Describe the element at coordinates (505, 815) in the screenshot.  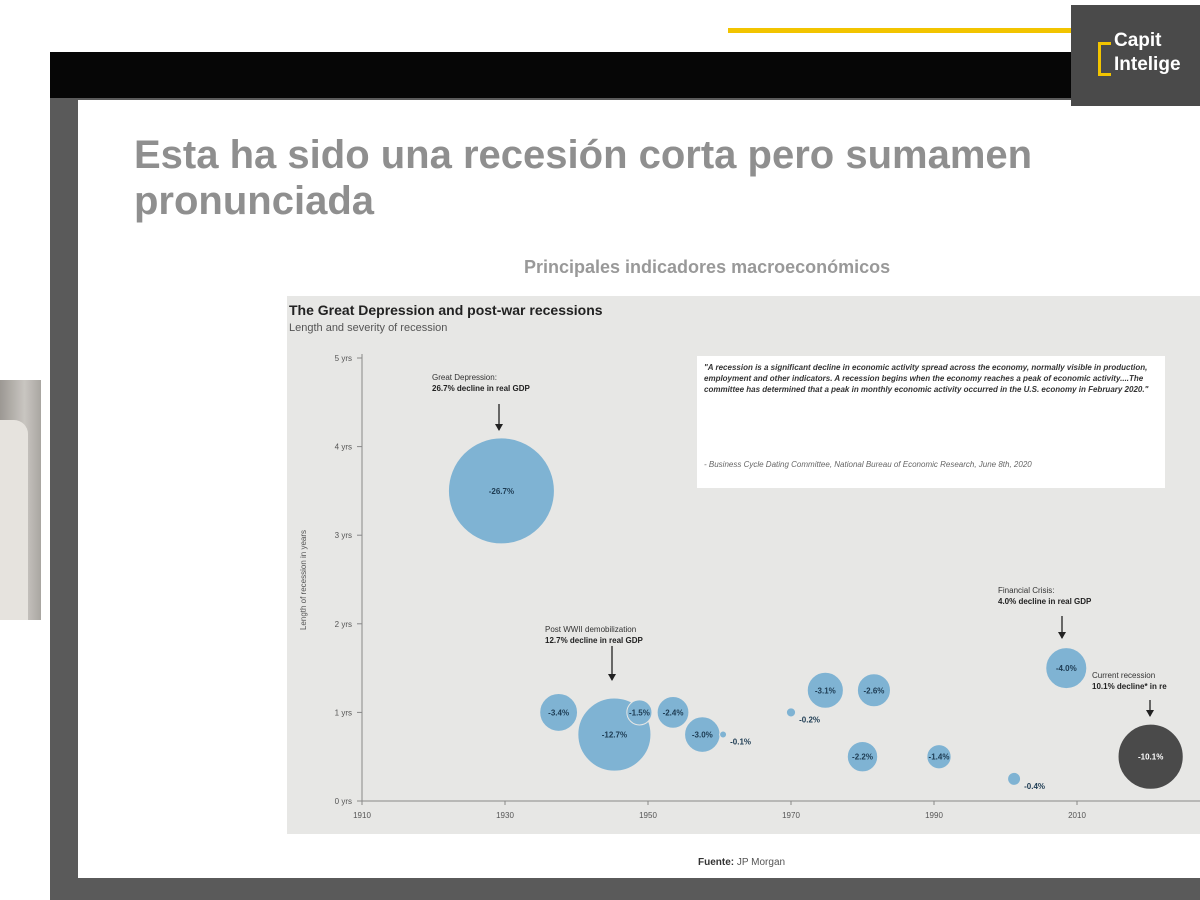
I see `x-tick-label: 1930` at that location.